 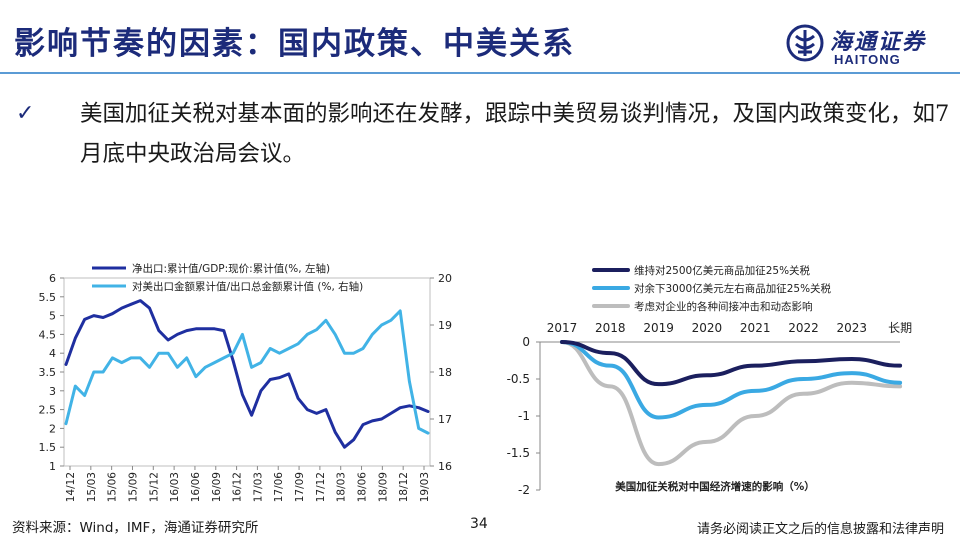 I want to click on x-axis-tick-label: 17/06, so click(x=279, y=487).